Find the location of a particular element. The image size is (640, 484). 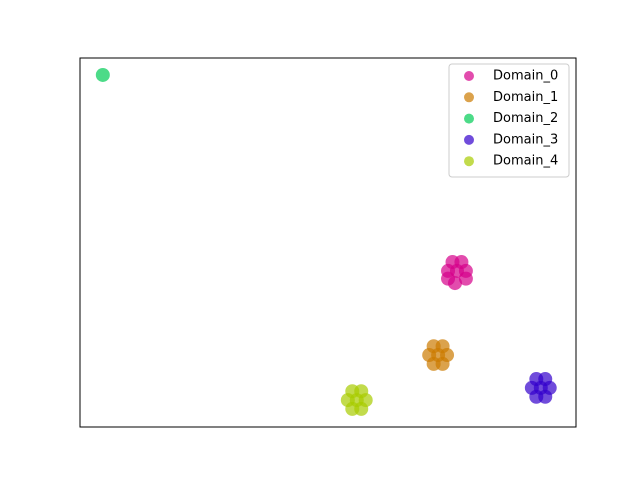

legend-label: Domain_1 is located at coordinates (525, 97).